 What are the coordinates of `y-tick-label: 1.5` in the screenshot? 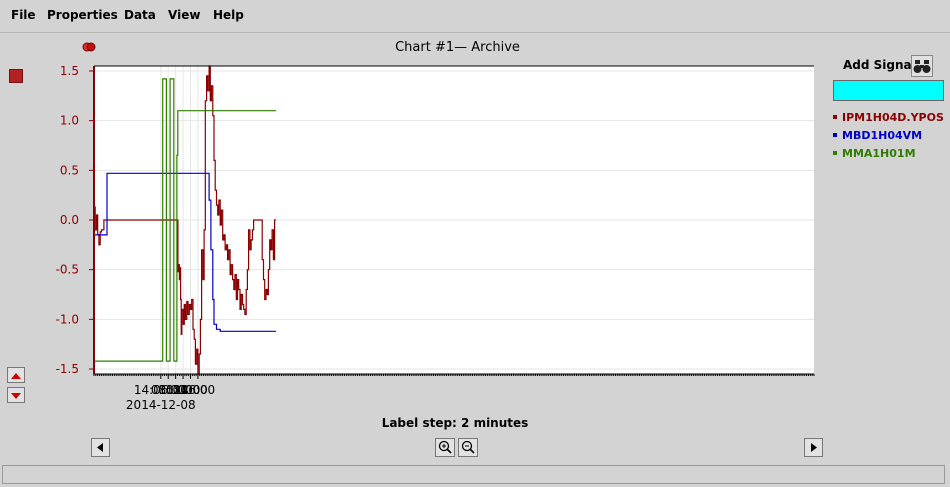 It's located at (69, 71).